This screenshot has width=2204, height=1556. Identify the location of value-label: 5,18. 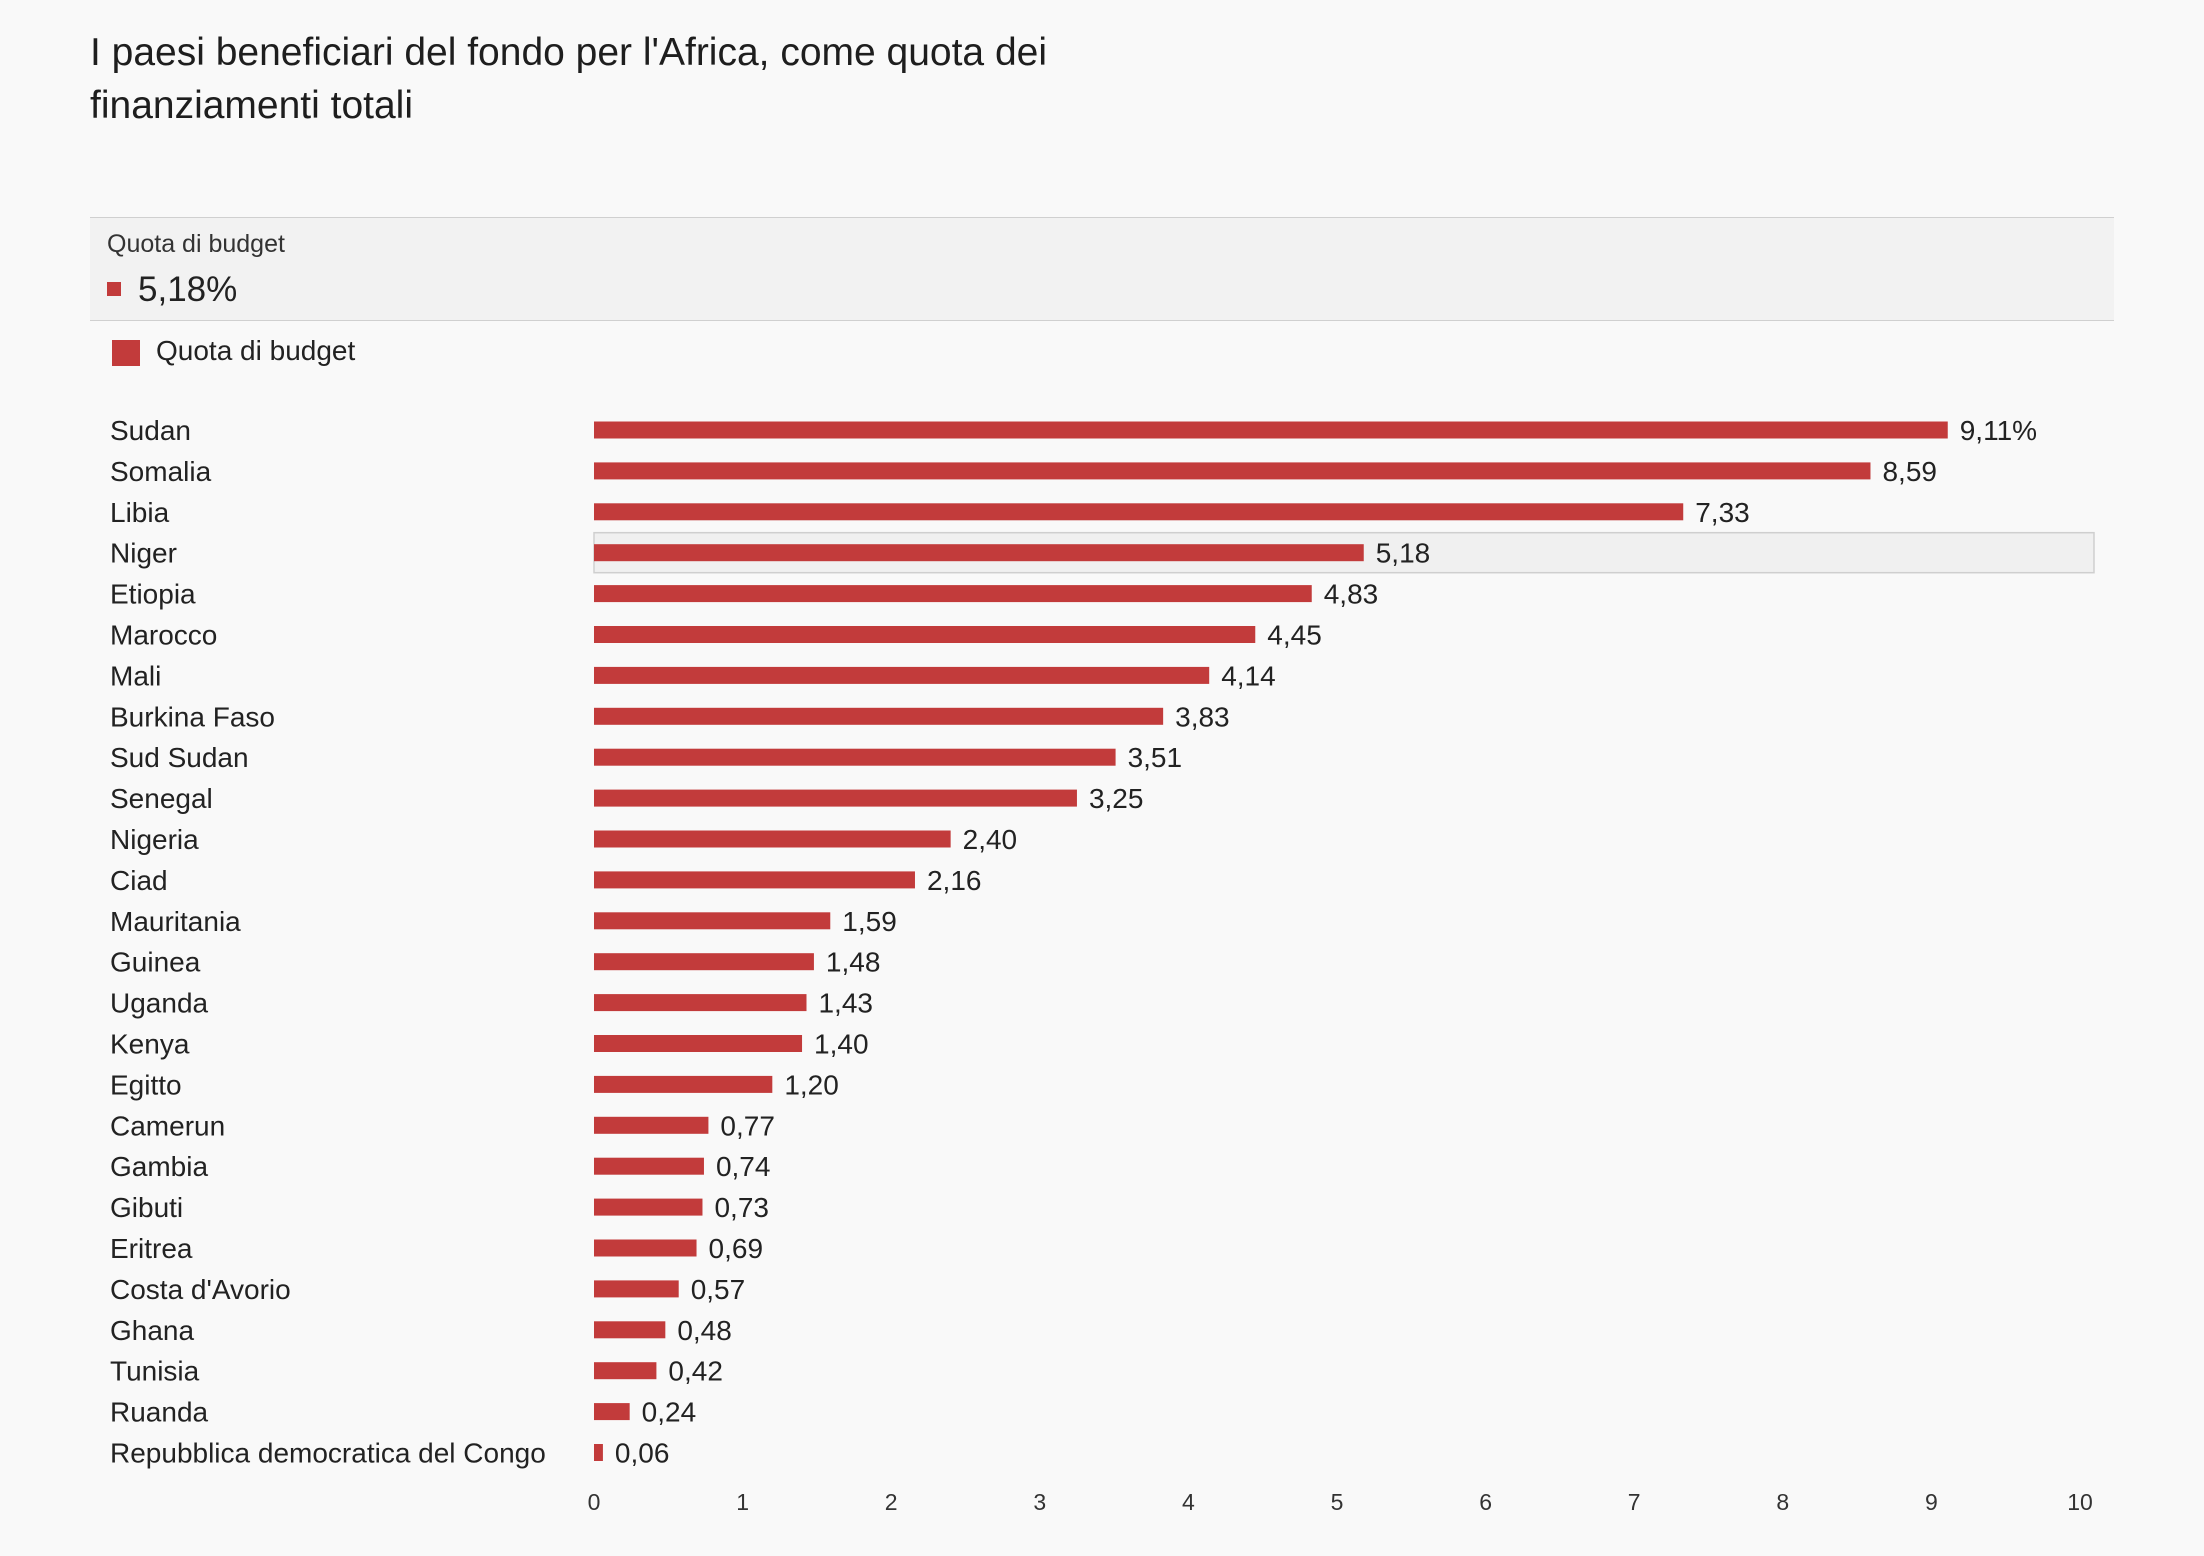
(1403, 553).